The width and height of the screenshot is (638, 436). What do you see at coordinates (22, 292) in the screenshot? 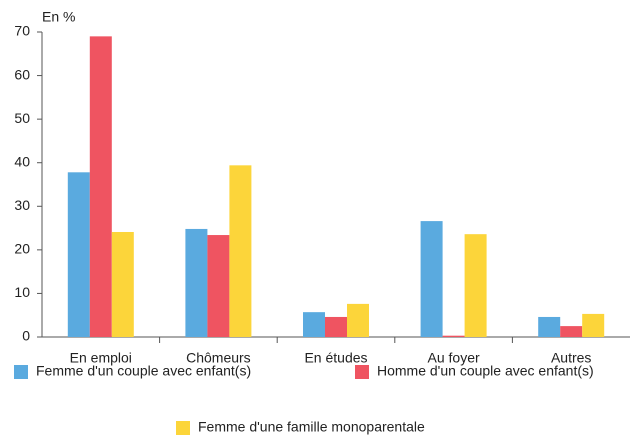
I see `y-tick-label: 10` at bounding box center [22, 292].